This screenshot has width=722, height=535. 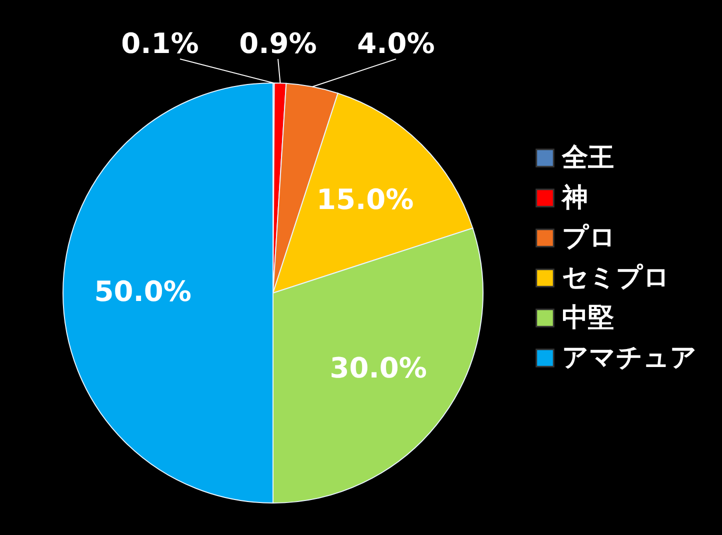 What do you see at coordinates (574, 198) in the screenshot?
I see `legend-label: 神` at bounding box center [574, 198].